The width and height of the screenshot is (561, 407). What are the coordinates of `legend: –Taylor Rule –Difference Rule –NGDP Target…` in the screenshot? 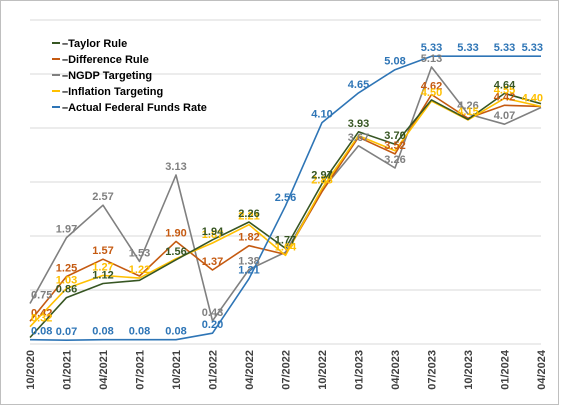 It's located at (129, 76).